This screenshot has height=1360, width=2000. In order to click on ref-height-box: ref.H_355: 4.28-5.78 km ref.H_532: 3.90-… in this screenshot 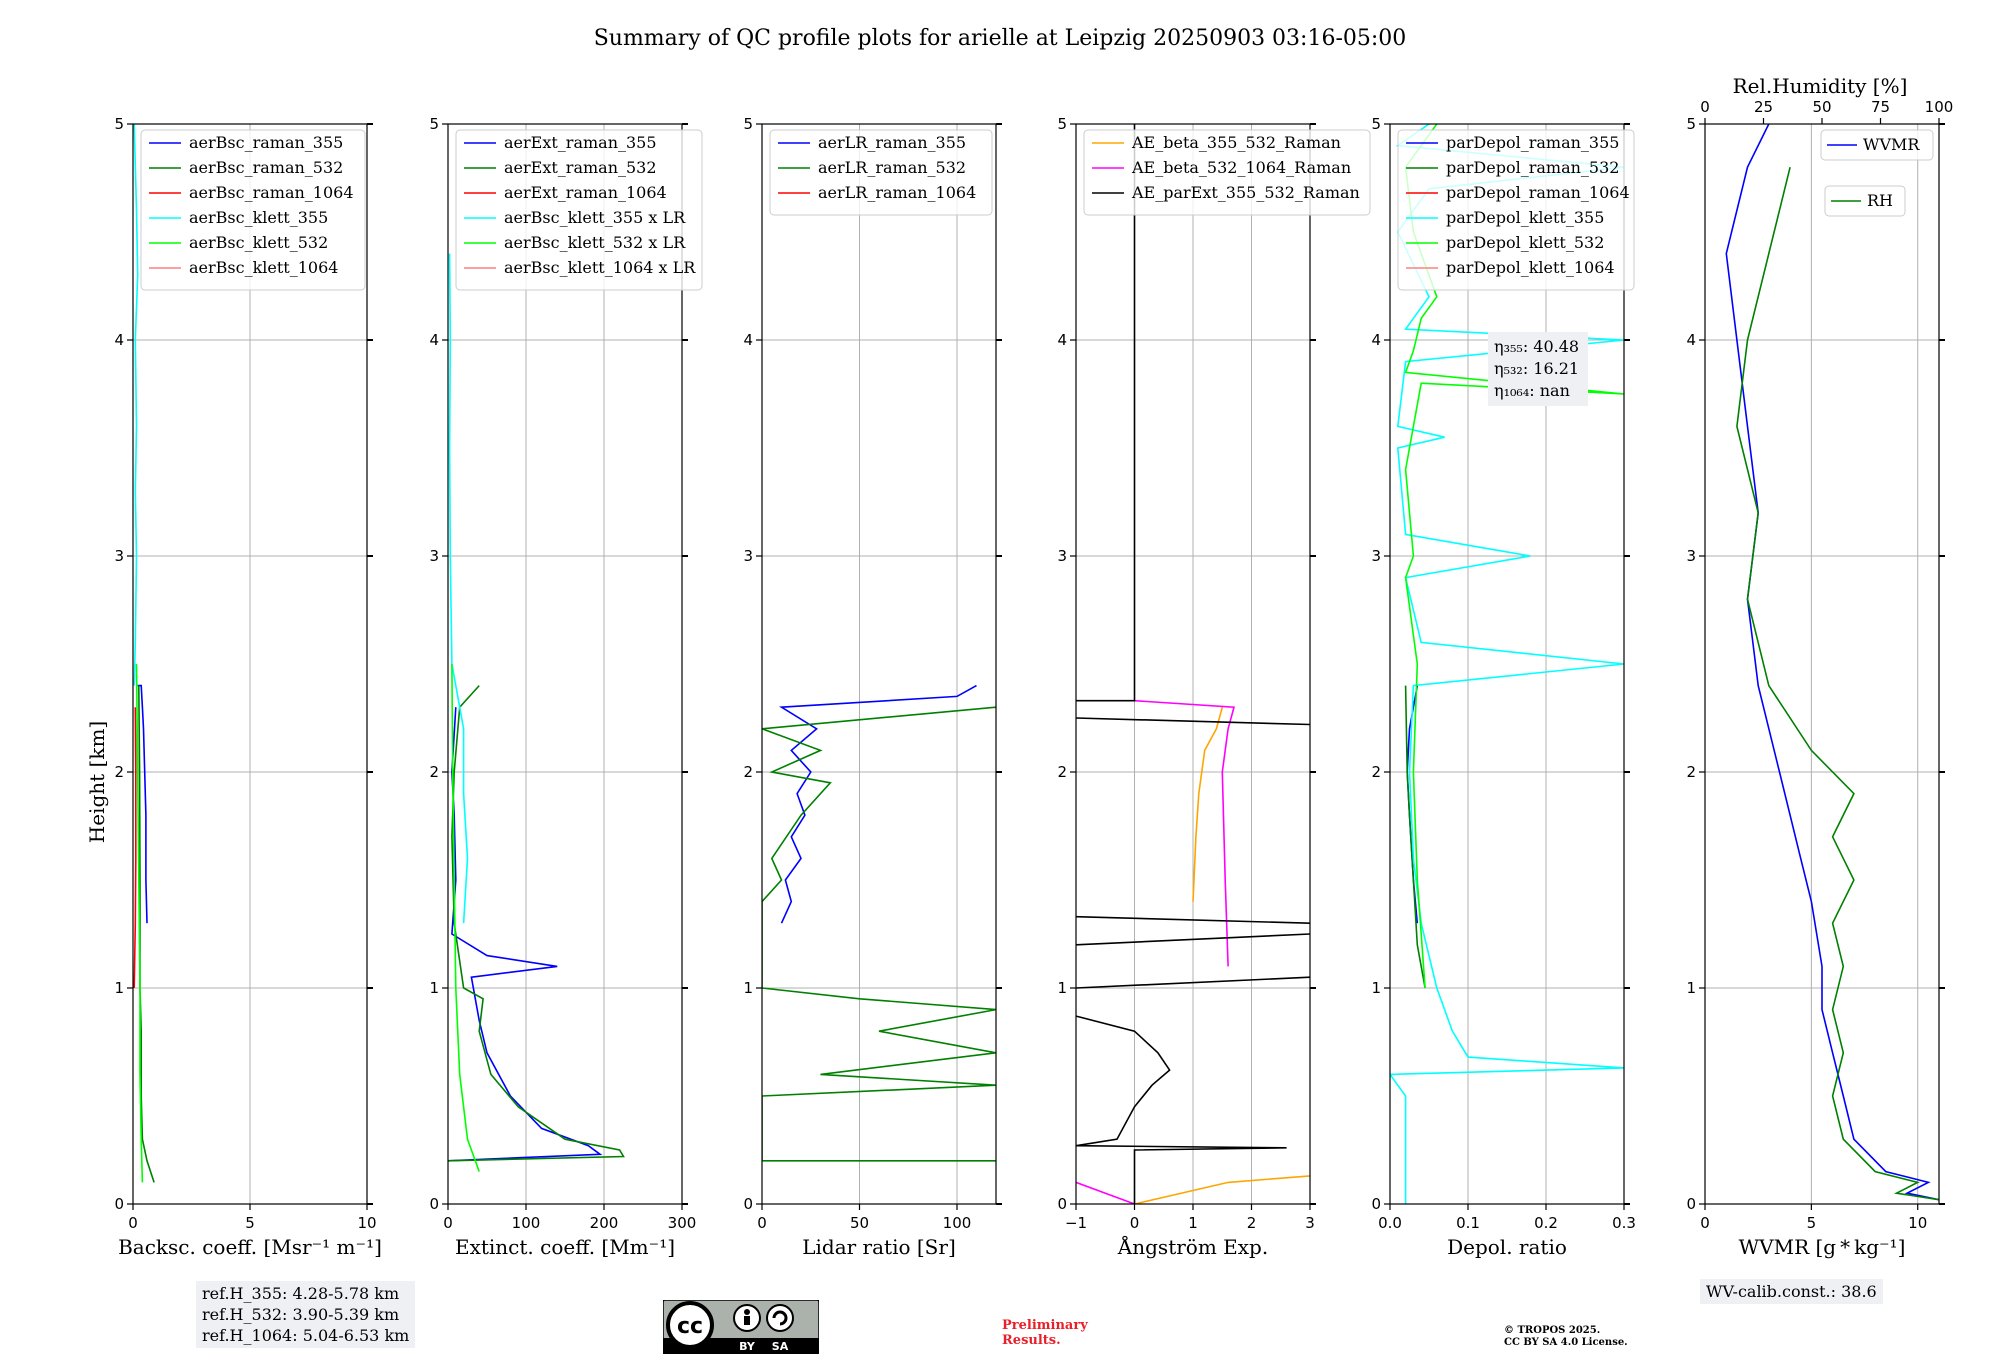, I will do `click(306, 1314)`.